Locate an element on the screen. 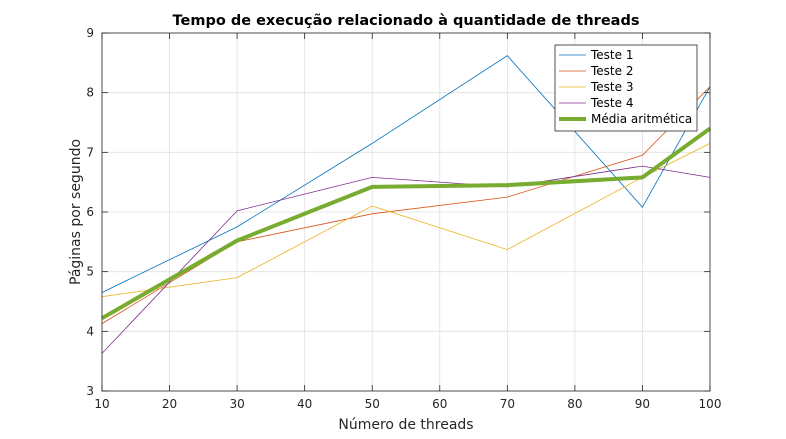  x-tick-label: 80 is located at coordinates (574, 404).